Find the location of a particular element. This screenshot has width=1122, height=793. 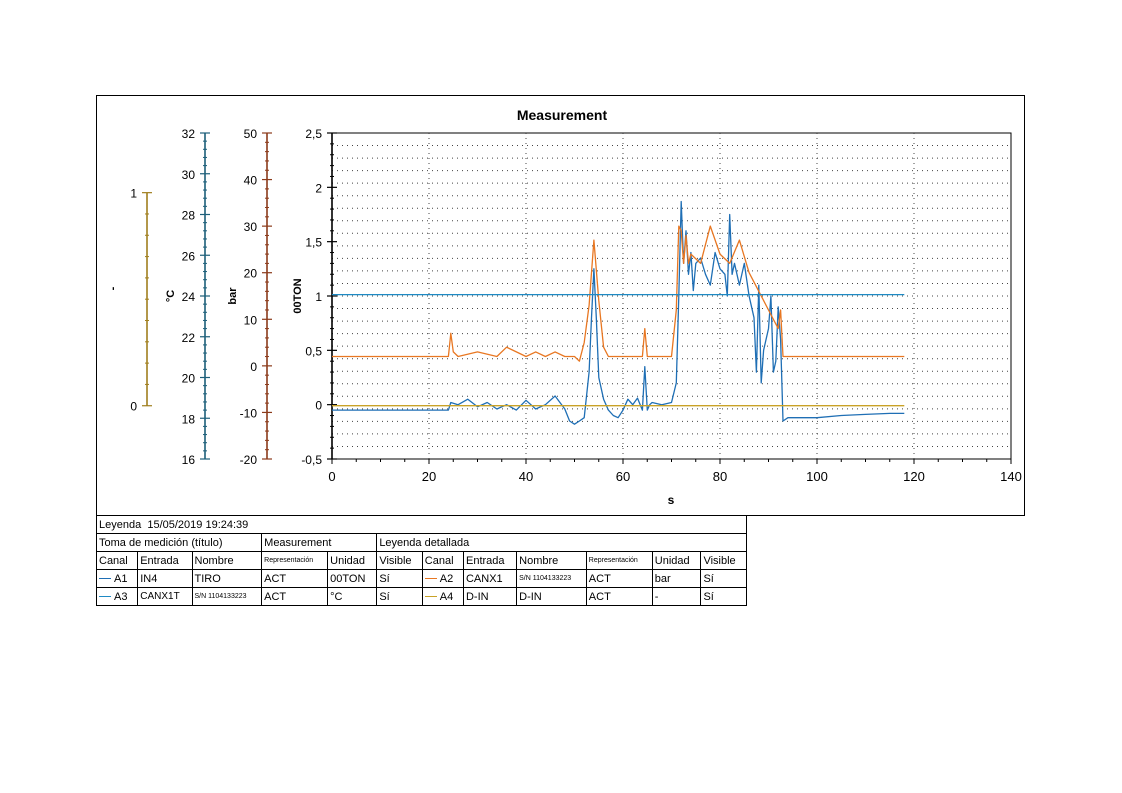

legend-title-value: Measurement is located at coordinates (319, 542).